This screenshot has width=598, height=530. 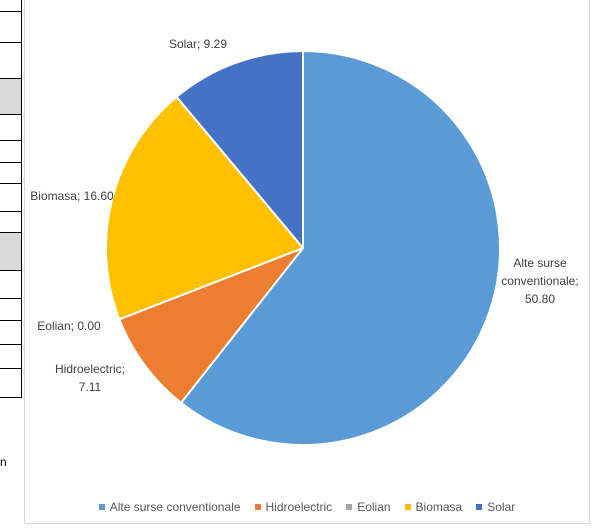 I want to click on column-border, so click(x=21, y=199).